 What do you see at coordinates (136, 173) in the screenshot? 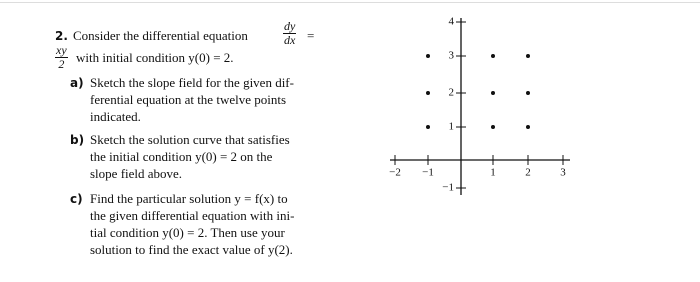
I see `part-text: slope field above.` at bounding box center [136, 173].